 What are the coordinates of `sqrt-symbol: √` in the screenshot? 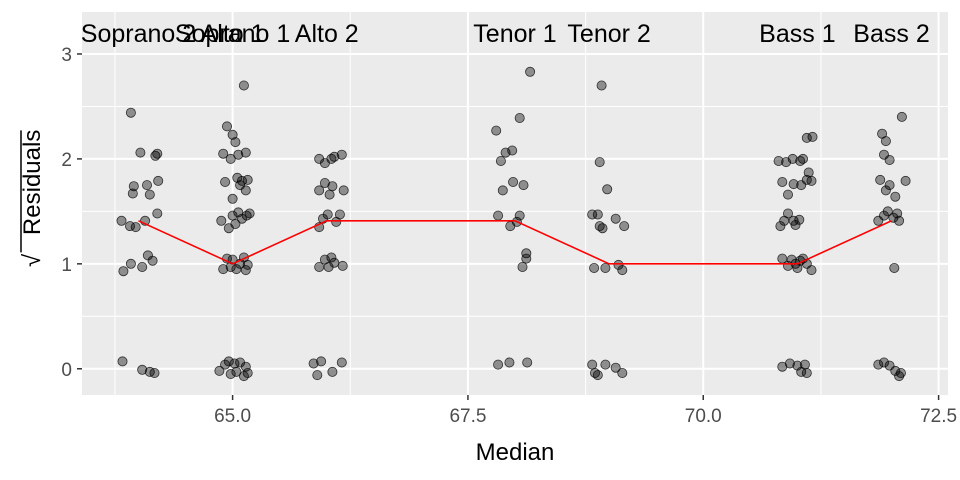 It's located at (32, 260).